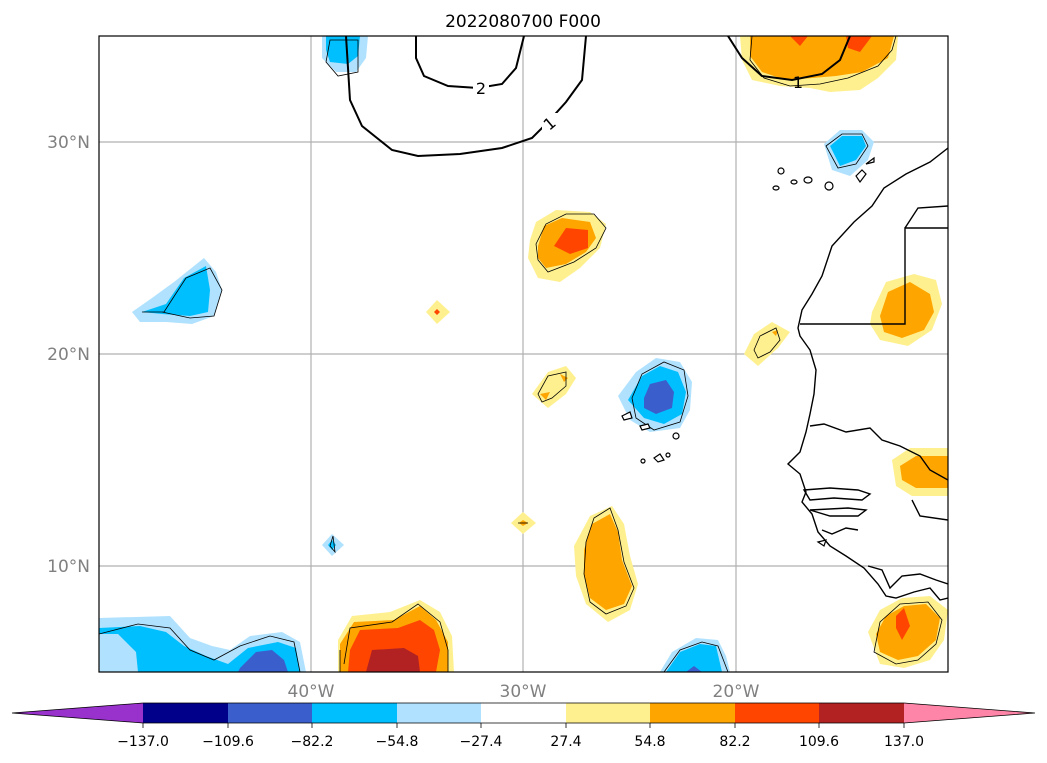  I want to click on colorbar-tick-label: 137.0, so click(904, 742).